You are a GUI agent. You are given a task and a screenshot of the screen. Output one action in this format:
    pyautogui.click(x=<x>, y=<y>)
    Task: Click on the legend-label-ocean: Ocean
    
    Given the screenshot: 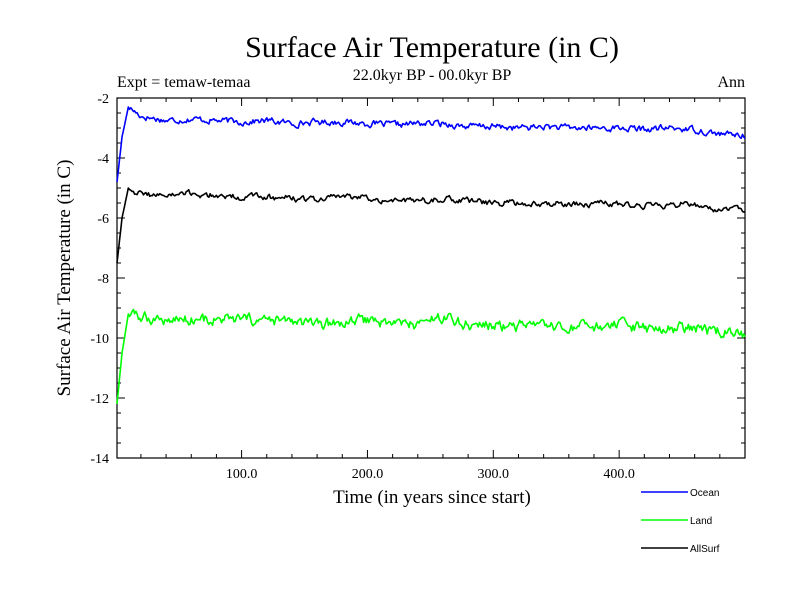 What is the action you would take?
    pyautogui.click(x=704, y=493)
    